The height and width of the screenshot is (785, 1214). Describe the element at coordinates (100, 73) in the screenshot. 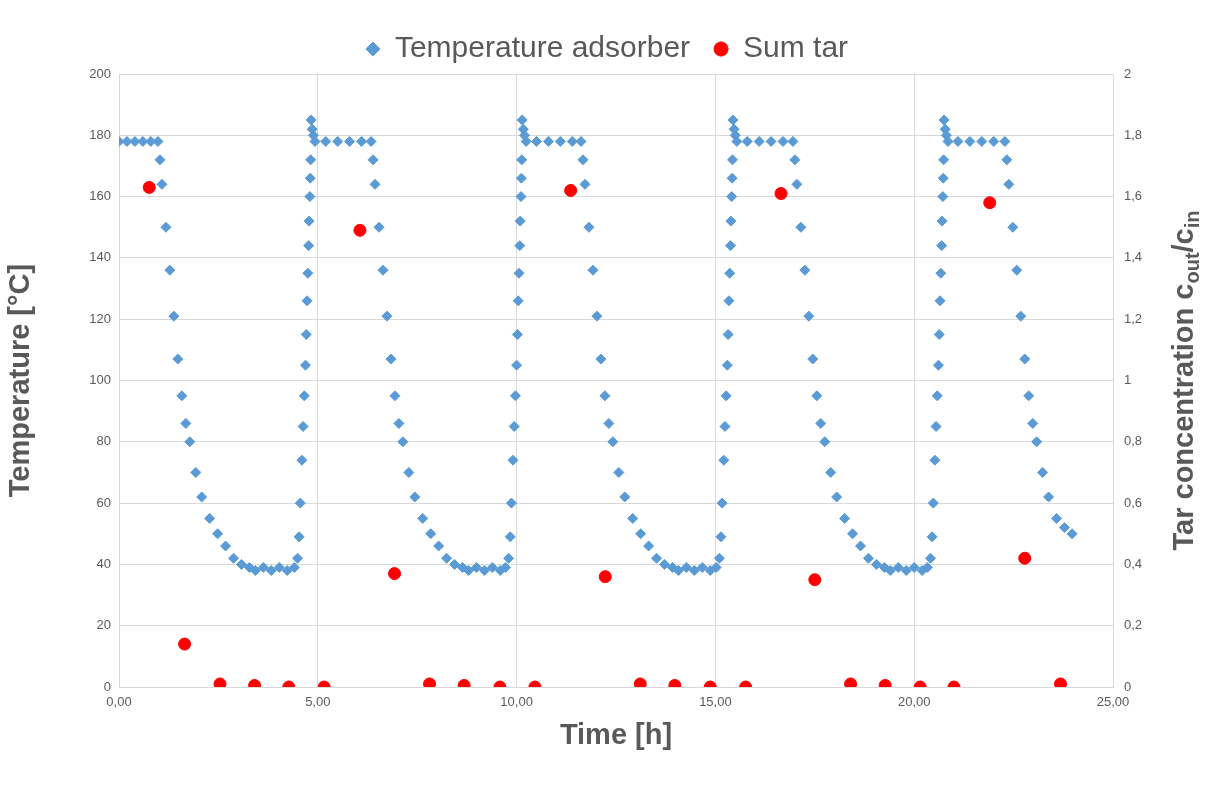

I see `y-tick-label: 200` at that location.